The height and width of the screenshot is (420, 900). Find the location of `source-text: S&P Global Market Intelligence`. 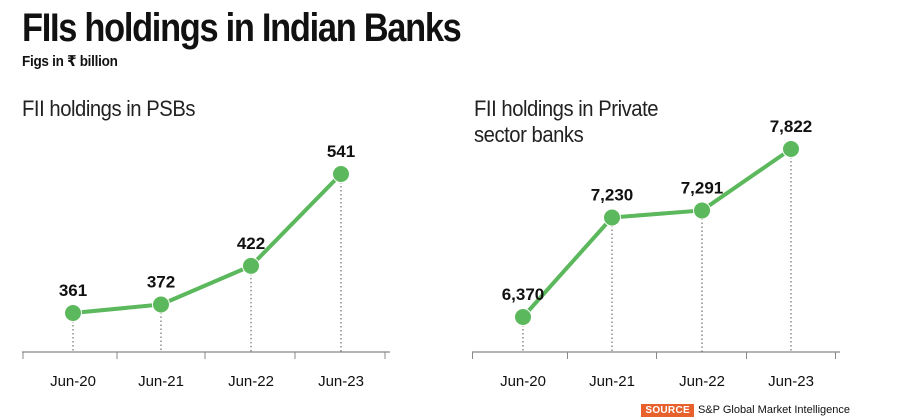

source-text: S&P Global Market Intelligence is located at coordinates (773, 410).